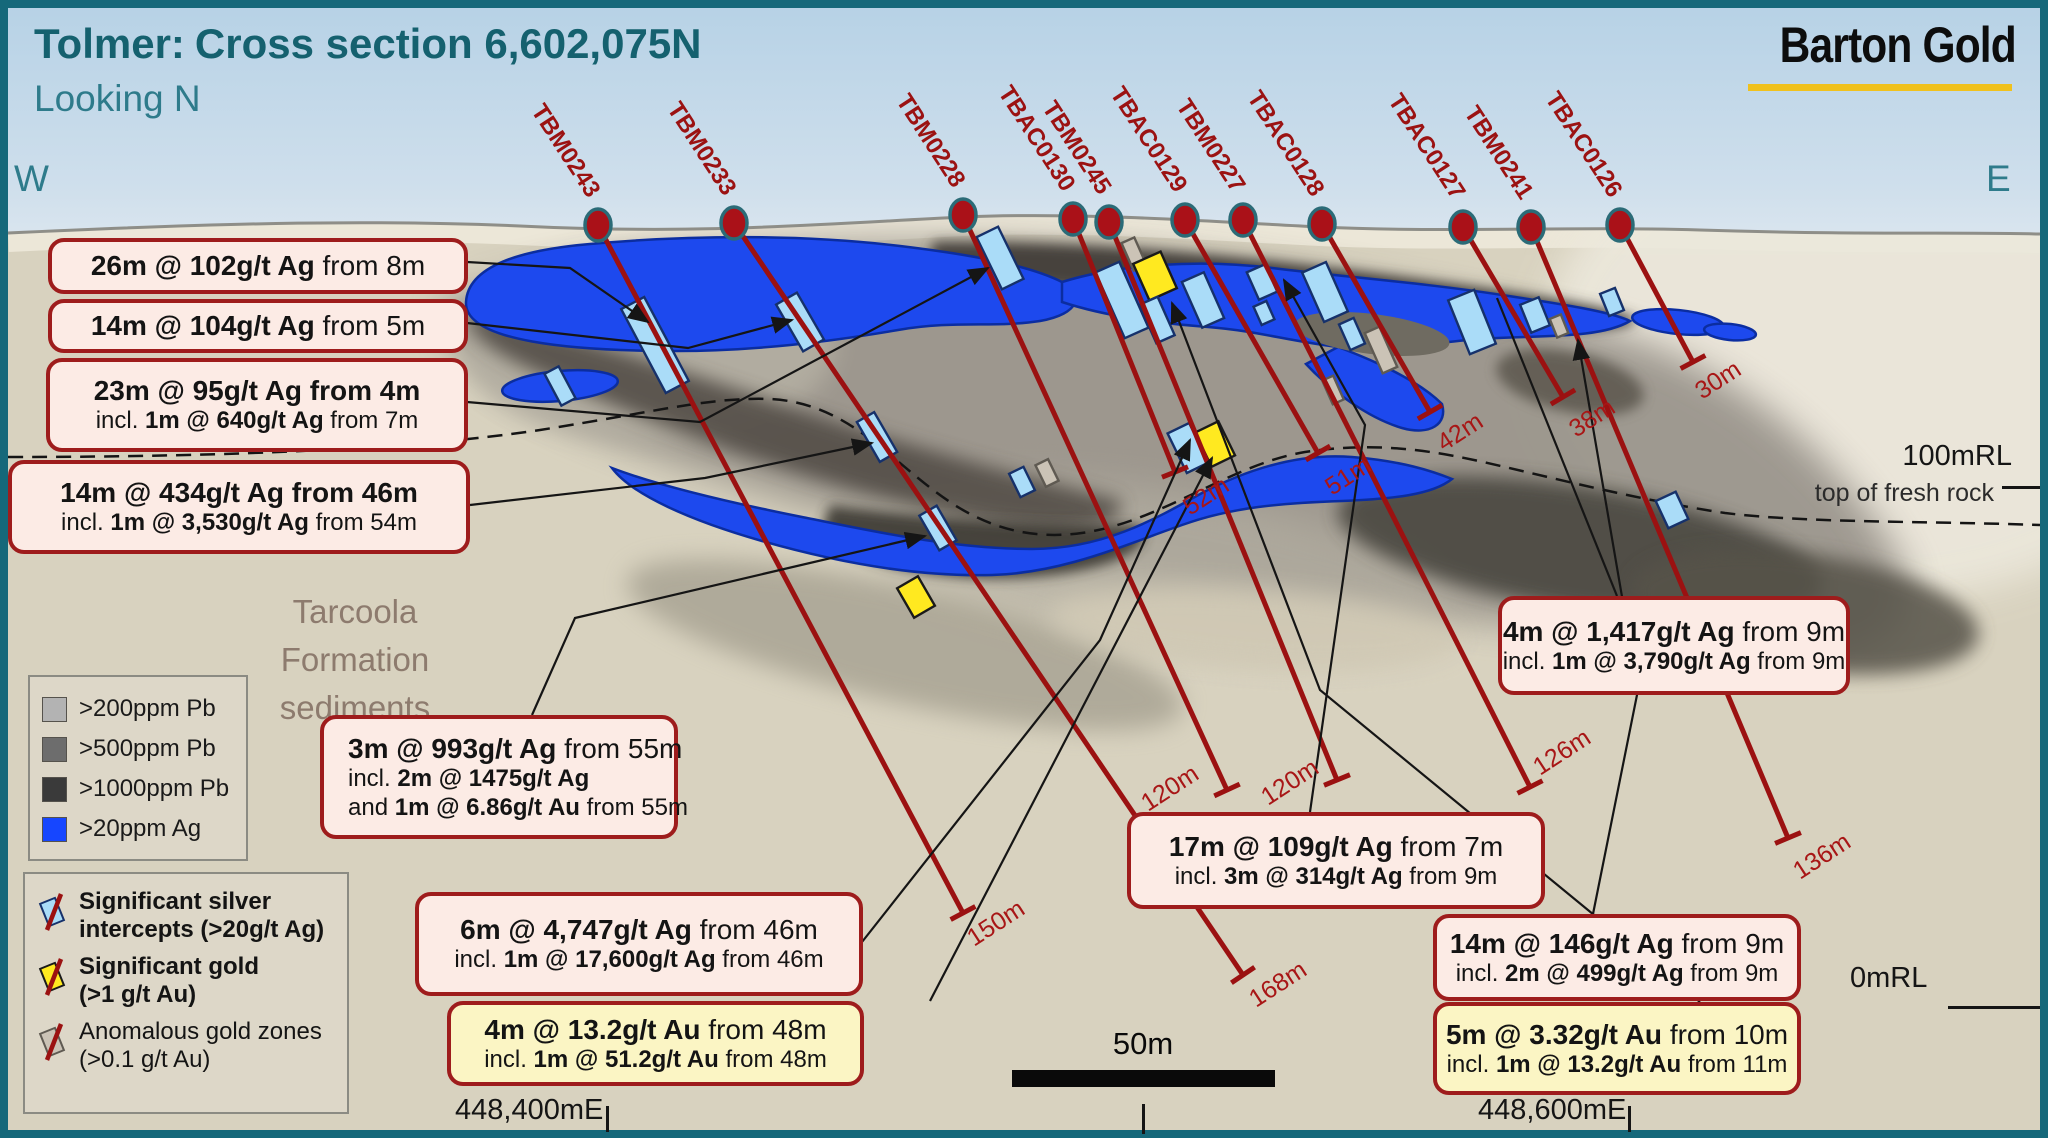  What do you see at coordinates (202, 915) in the screenshot?
I see `legend-symbol-label: Significant silver intercepts (>20g/t Ag)` at bounding box center [202, 915].